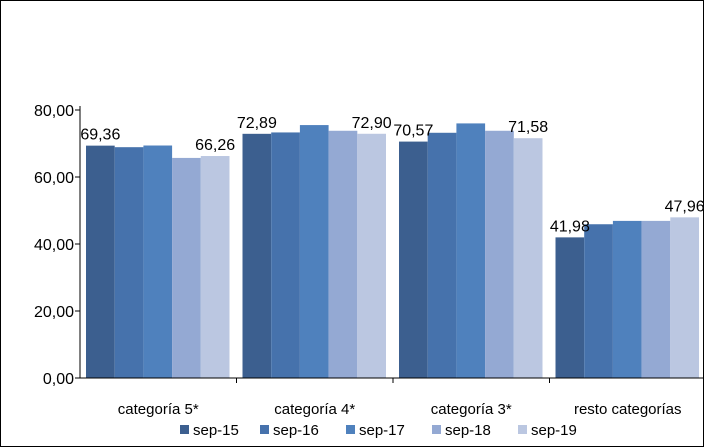 The width and height of the screenshot is (704, 447). What do you see at coordinates (54, 178) in the screenshot?
I see `y-tick-label: 60,00` at bounding box center [54, 178].